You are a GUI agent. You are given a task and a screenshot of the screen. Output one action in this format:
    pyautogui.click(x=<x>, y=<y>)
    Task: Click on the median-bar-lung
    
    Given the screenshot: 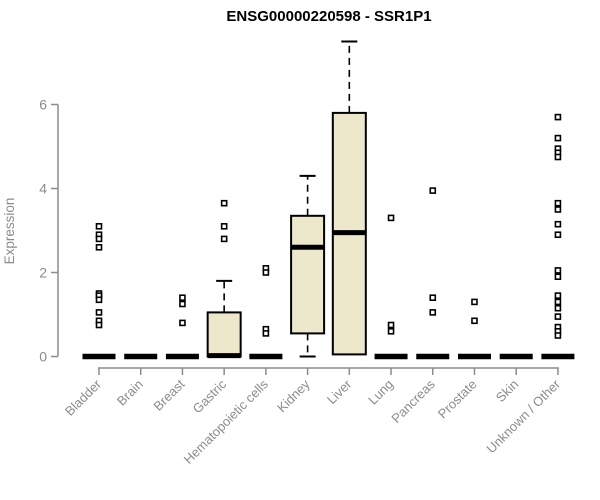 What is the action you would take?
    pyautogui.click(x=391, y=356)
    